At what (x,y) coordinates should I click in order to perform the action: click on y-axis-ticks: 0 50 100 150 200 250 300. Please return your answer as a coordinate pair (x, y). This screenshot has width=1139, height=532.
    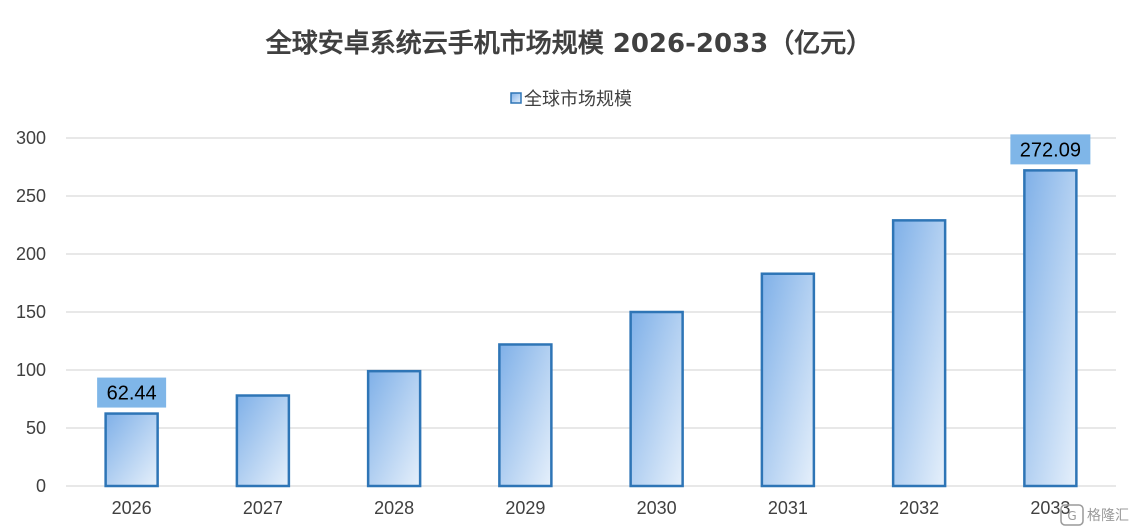
    Looking at the image, I should click on (31, 312).